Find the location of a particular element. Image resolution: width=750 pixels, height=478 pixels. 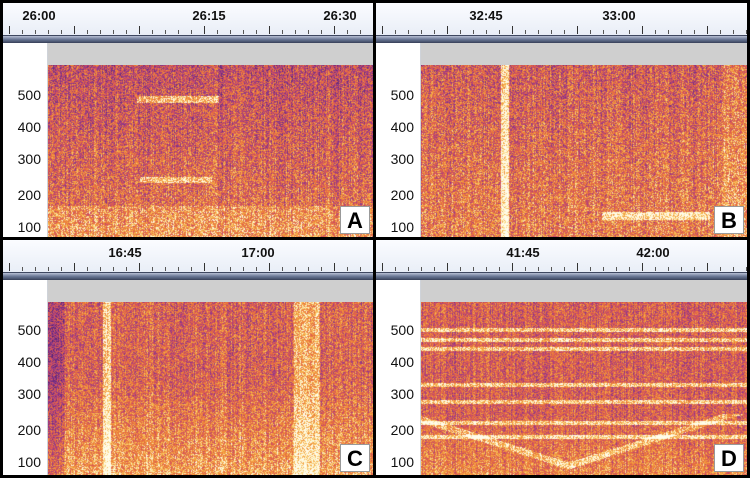

timeline-ruler: 26:00 26:15 26:30 is located at coordinates (188, 19).